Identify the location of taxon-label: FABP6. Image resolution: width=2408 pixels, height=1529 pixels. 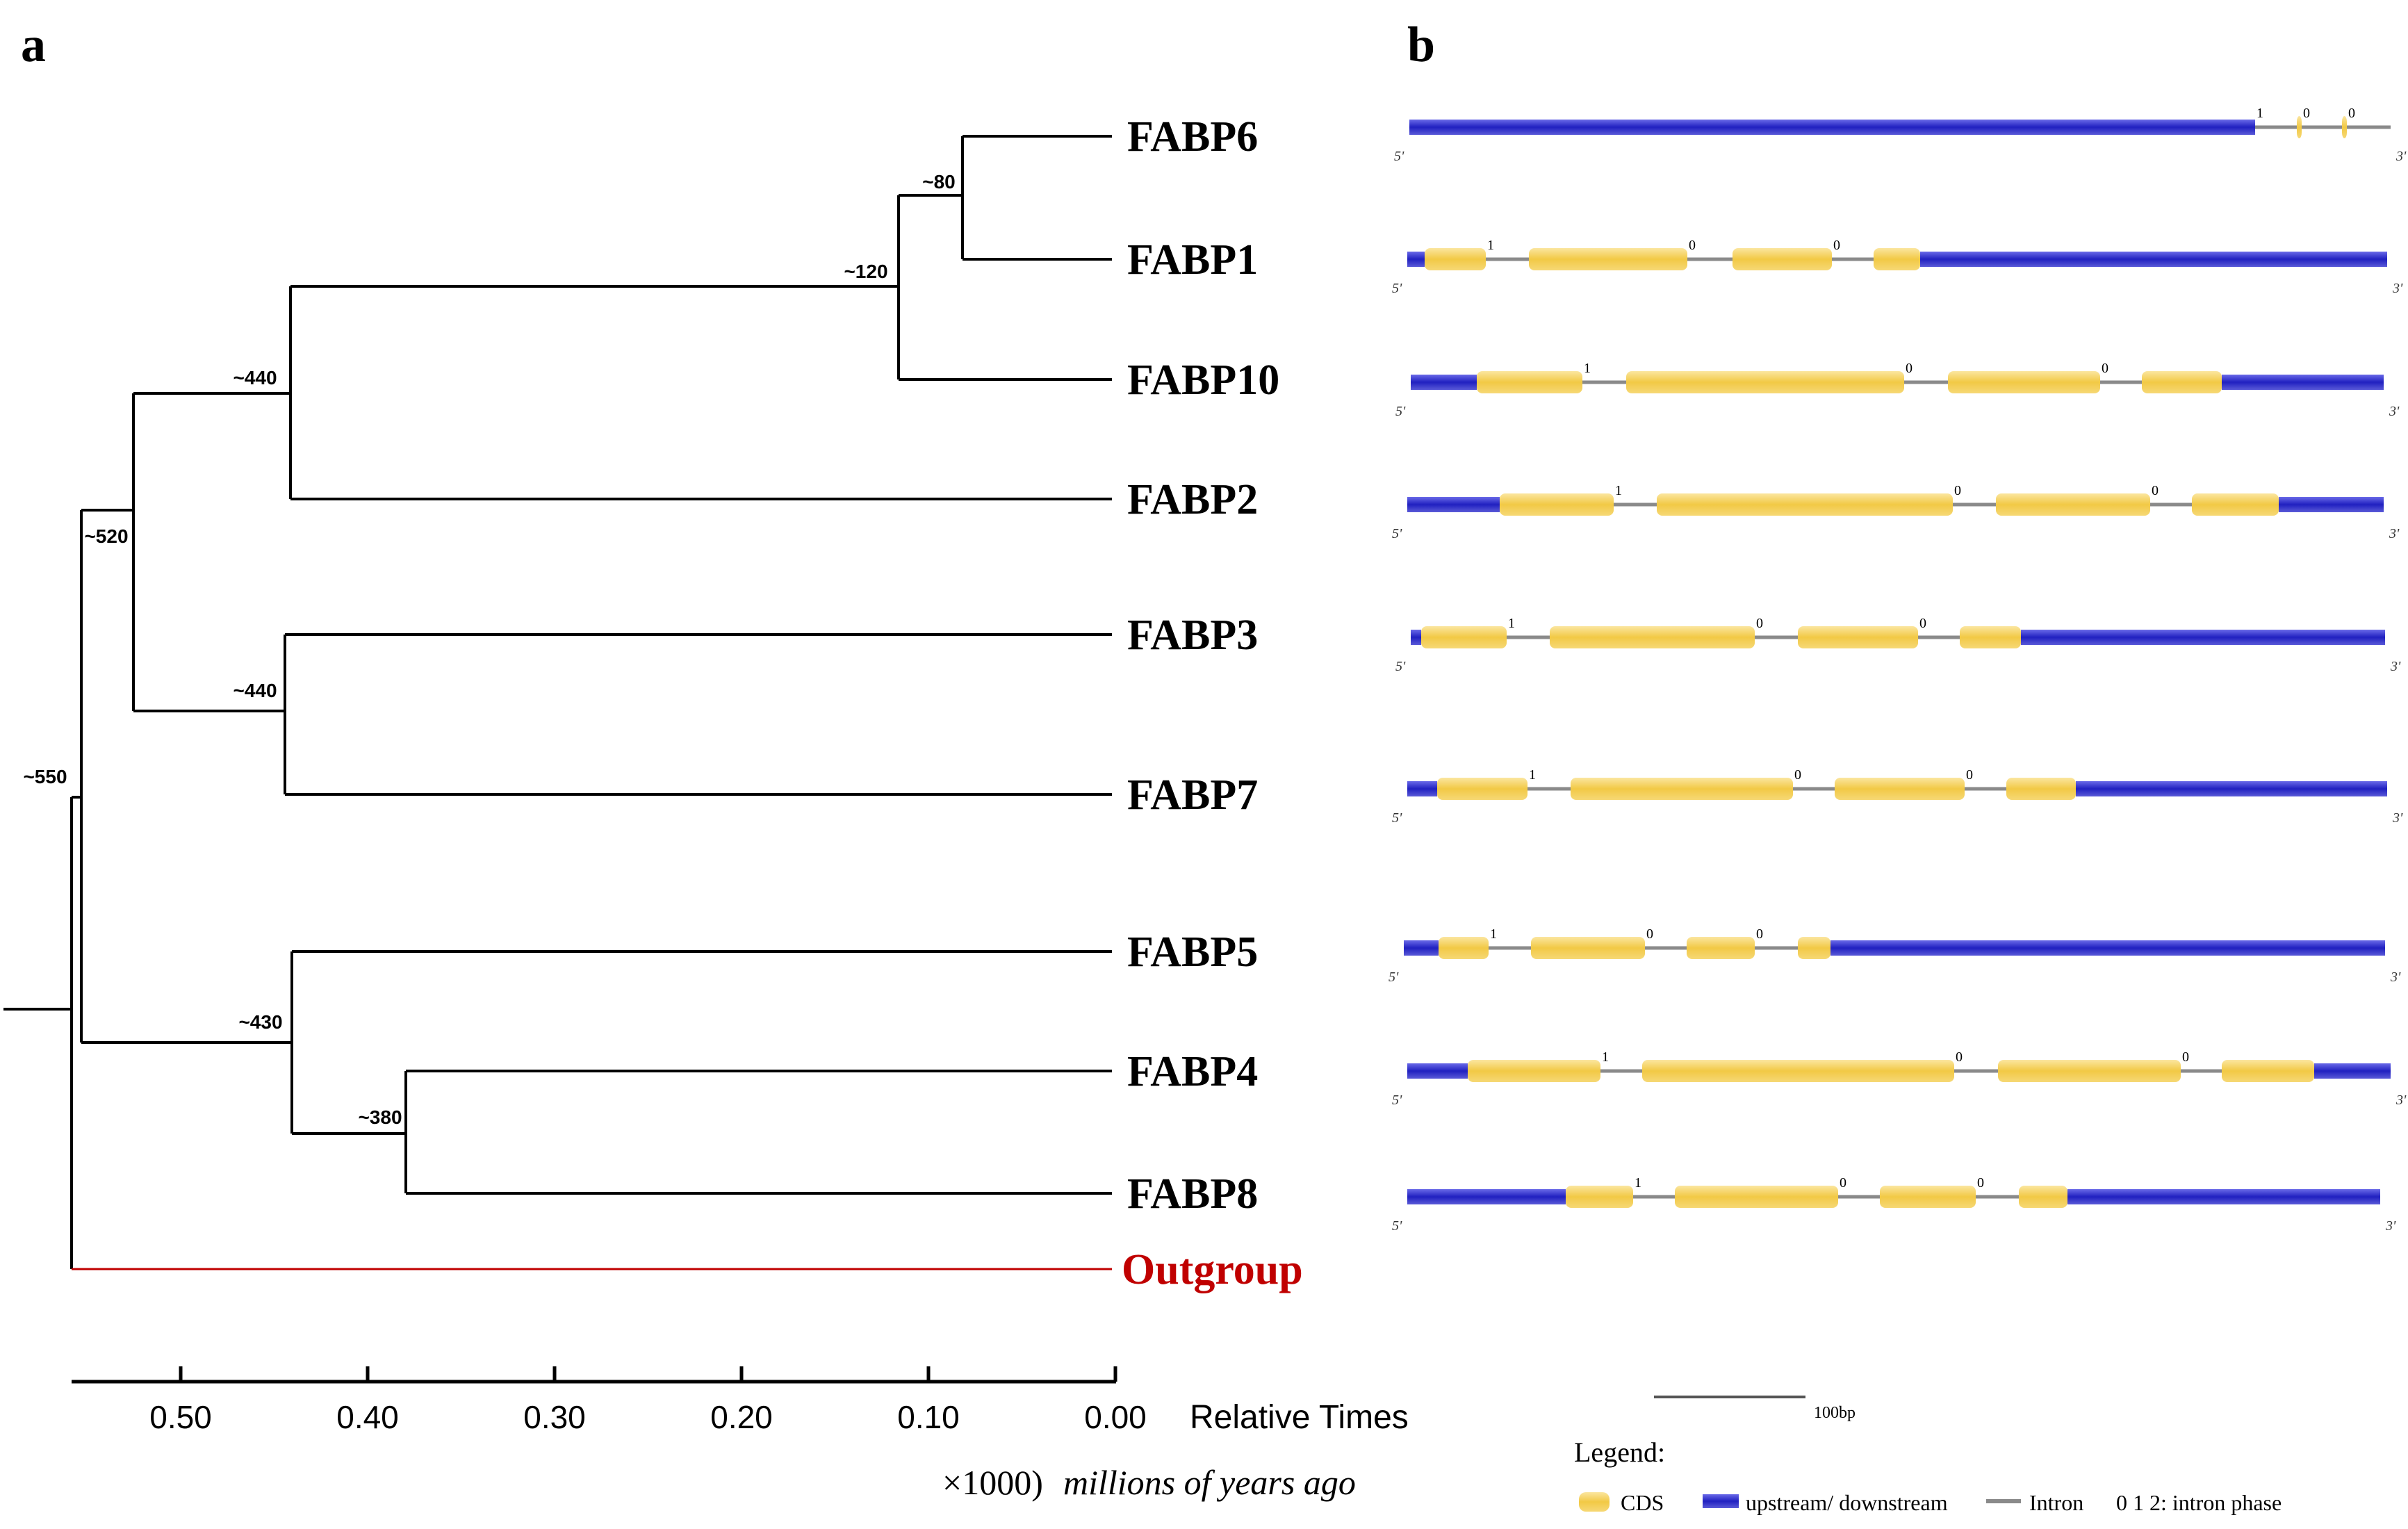
(1192, 137).